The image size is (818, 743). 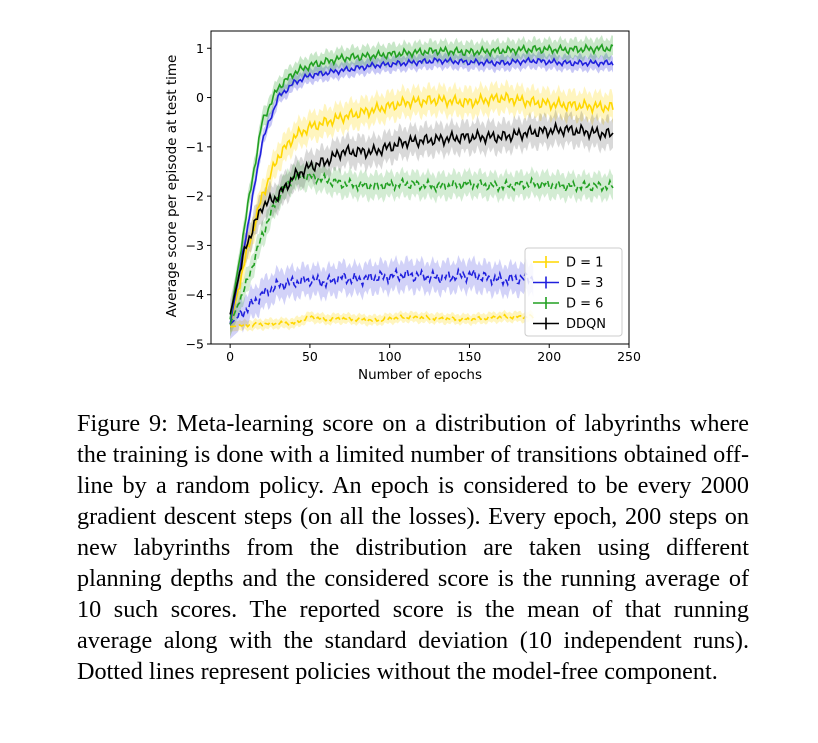 I want to click on legend: D = 1 D = 3 D = 6 DDQN, so click(x=573, y=292).